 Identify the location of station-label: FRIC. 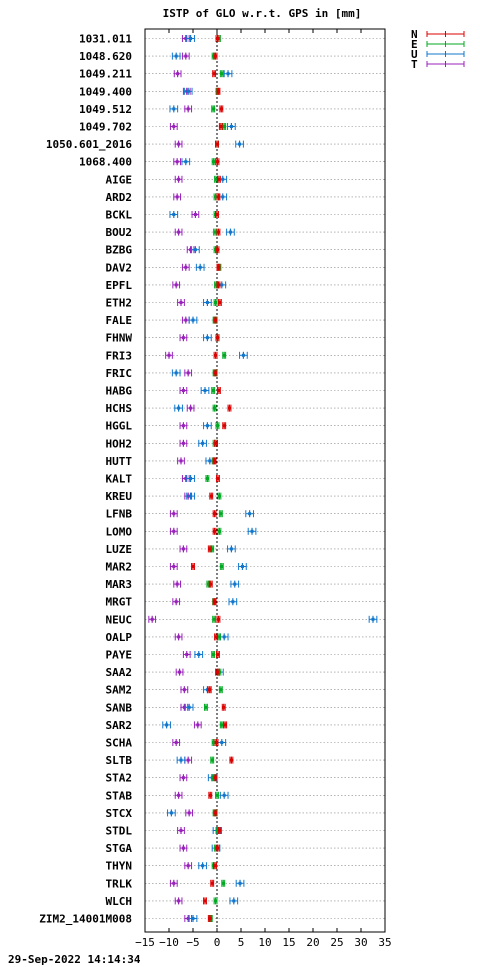
(119, 373).